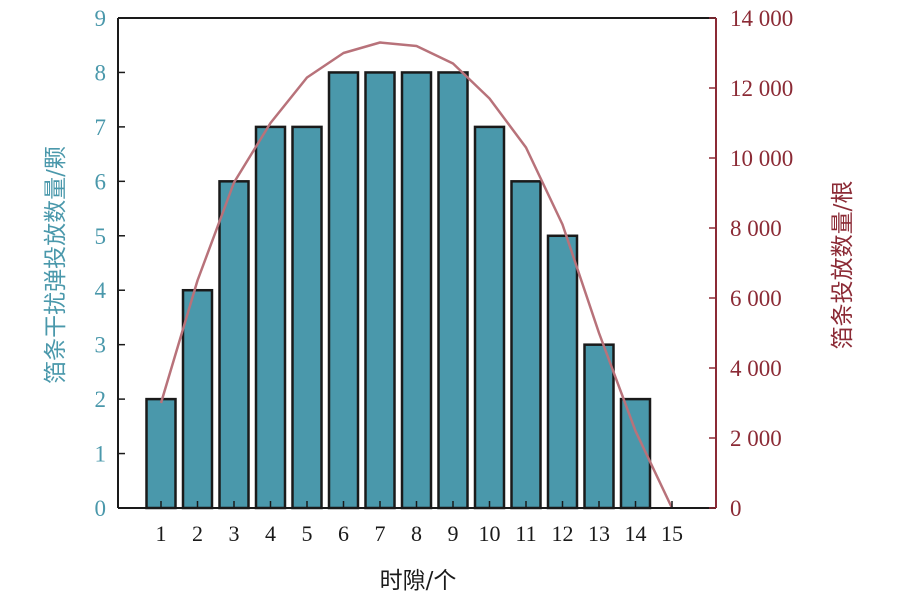 Image resolution: width=897 pixels, height=604 pixels. Describe the element at coordinates (756, 438) in the screenshot. I see `right-tick-label: 2 000` at that location.